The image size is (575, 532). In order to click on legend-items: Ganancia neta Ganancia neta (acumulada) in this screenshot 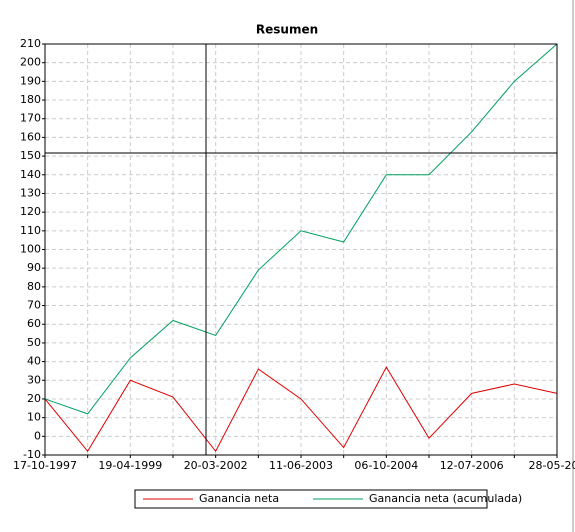, I will do `click(332, 498)`.